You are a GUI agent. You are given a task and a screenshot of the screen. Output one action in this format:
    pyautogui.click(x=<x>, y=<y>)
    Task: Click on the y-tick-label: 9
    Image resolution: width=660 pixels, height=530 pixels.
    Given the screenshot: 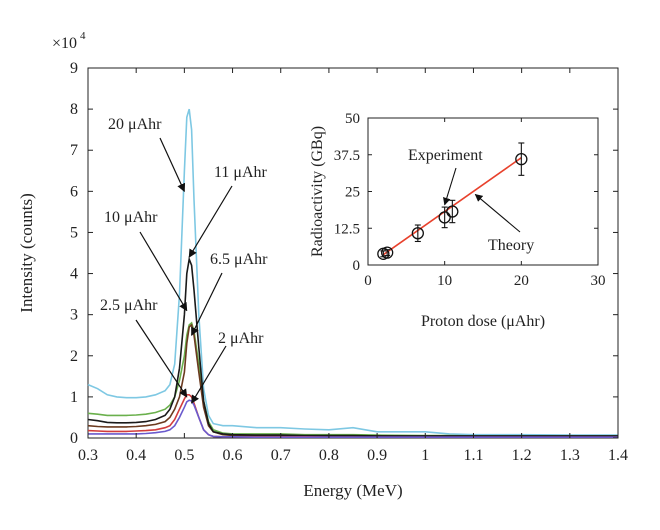 What is the action you would take?
    pyautogui.click(x=74, y=68)
    